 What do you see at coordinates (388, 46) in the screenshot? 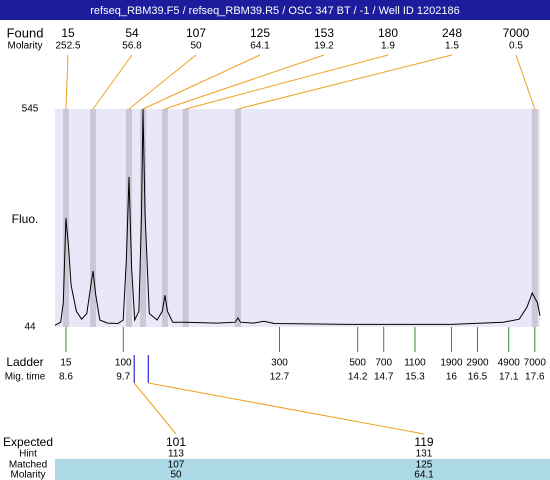
I see `found-molarity: 1.9` at bounding box center [388, 46].